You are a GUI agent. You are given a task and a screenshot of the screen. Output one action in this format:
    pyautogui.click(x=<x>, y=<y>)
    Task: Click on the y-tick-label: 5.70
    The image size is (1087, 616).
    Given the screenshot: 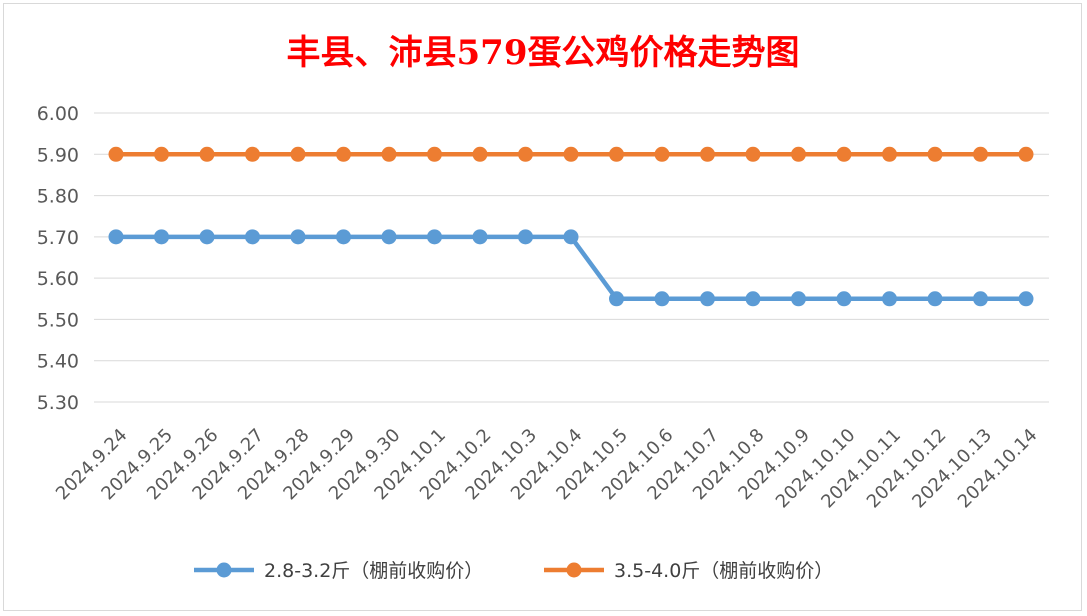 What is the action you would take?
    pyautogui.click(x=58, y=238)
    